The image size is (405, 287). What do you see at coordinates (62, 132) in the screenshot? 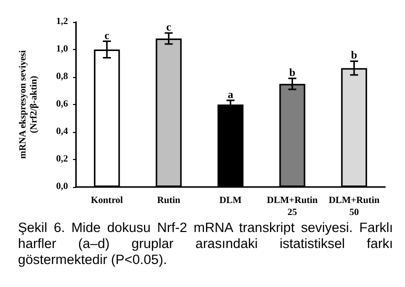
I see `y-tick-label: 0,4` at bounding box center [62, 132].